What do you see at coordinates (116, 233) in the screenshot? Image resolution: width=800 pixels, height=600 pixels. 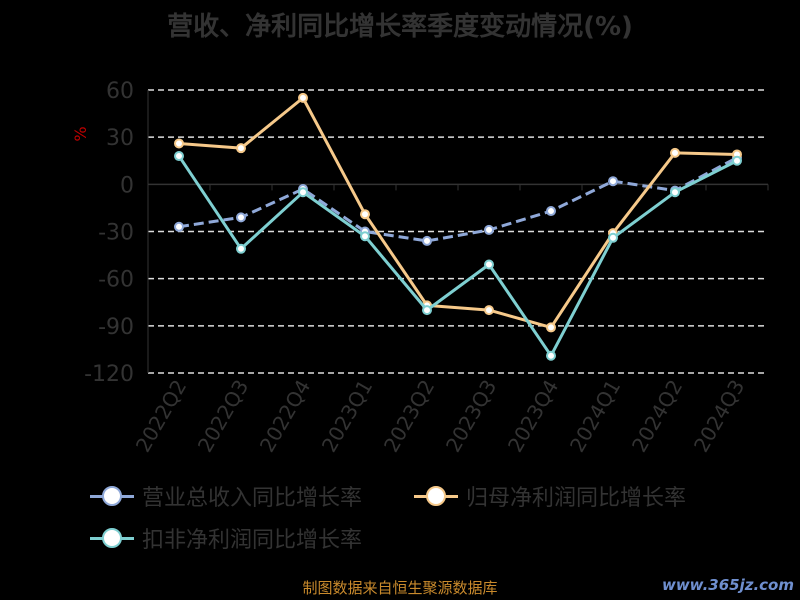 I see `y-tick-label: -30` at bounding box center [116, 233].